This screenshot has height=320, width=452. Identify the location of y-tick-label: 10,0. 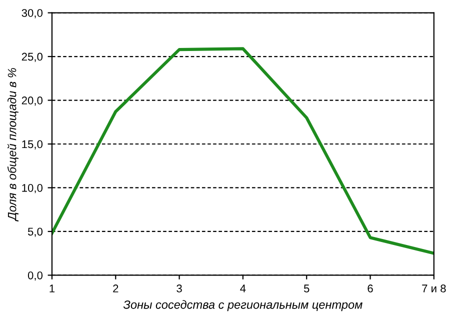
(32, 189).